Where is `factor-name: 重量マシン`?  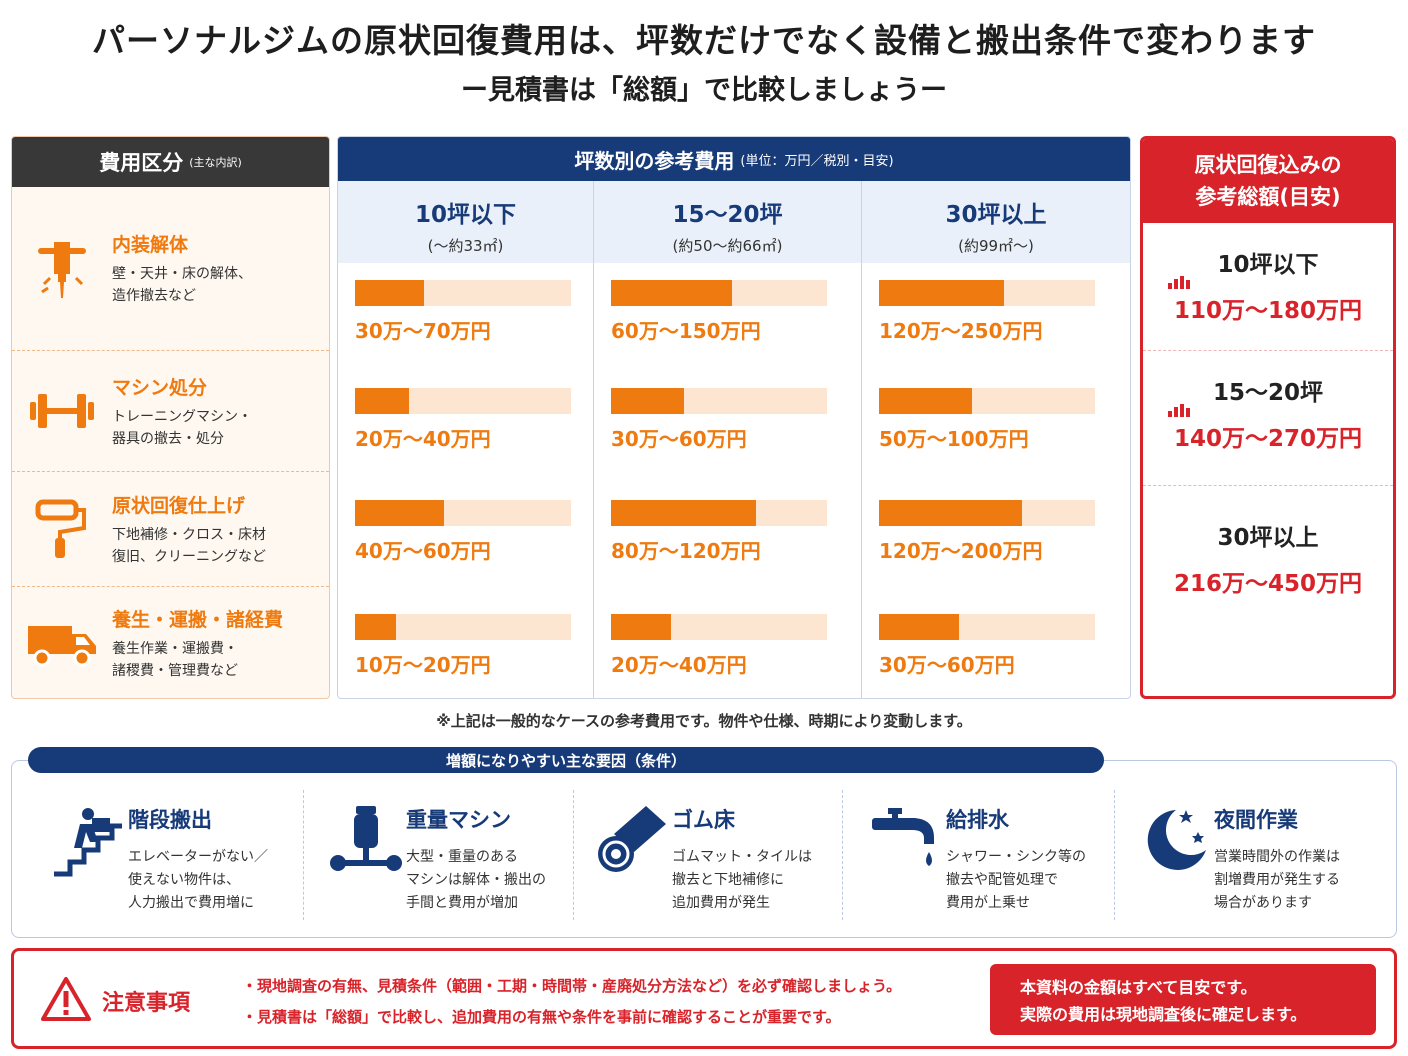
factor-name: 重量マシン is located at coordinates (458, 820).